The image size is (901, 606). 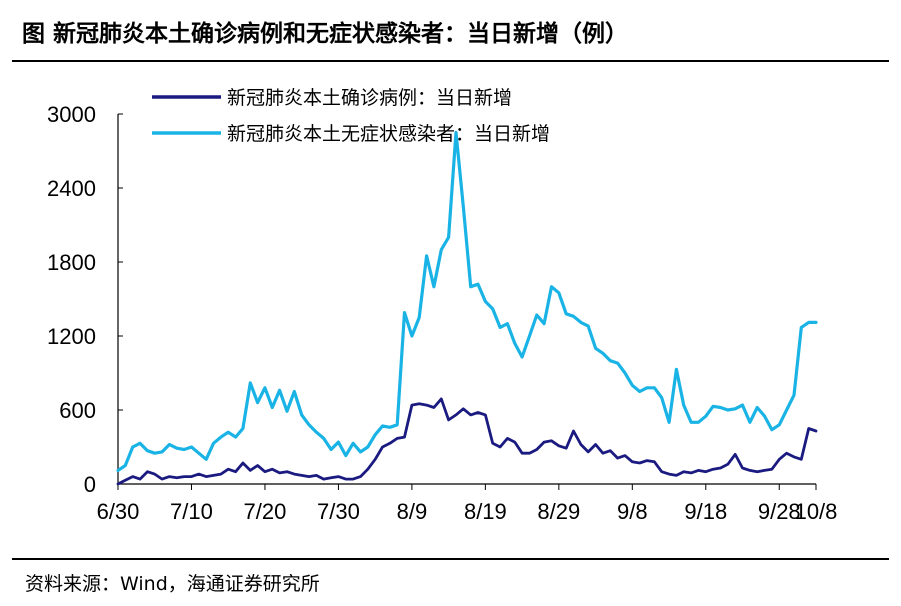 I want to click on x-tick-label: 9/28, so click(x=779, y=511).